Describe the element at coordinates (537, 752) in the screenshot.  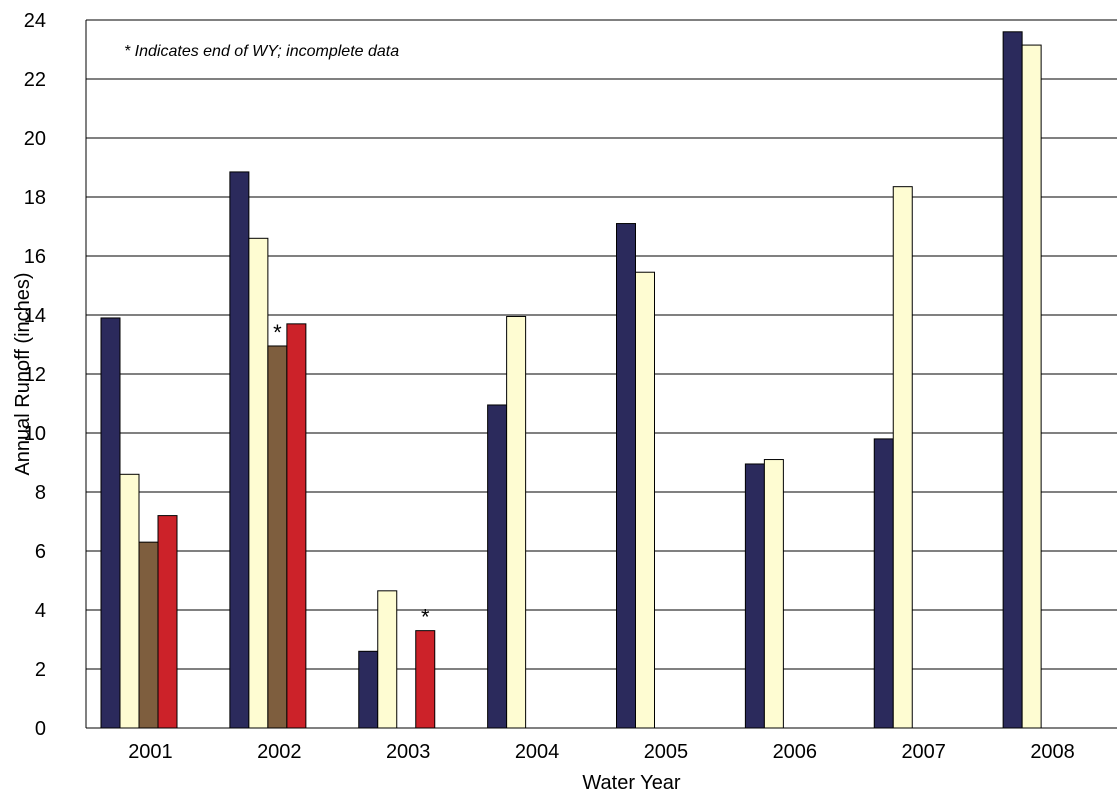
I see `x-tick-label: 2004` at that location.